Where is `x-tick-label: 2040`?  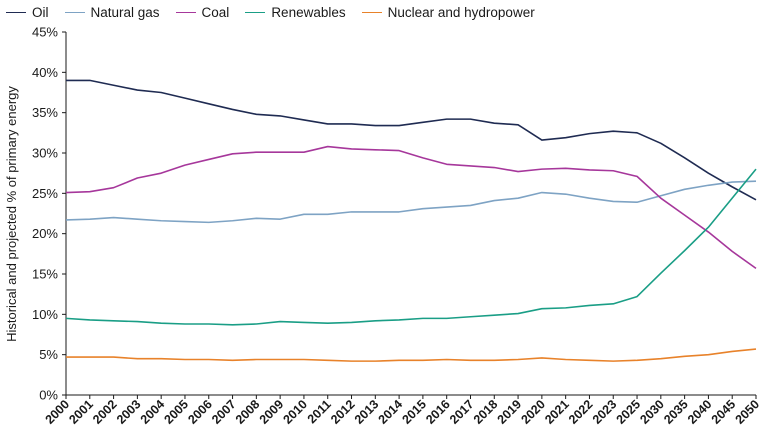 x-tick-label: 2040 is located at coordinates (700, 412).